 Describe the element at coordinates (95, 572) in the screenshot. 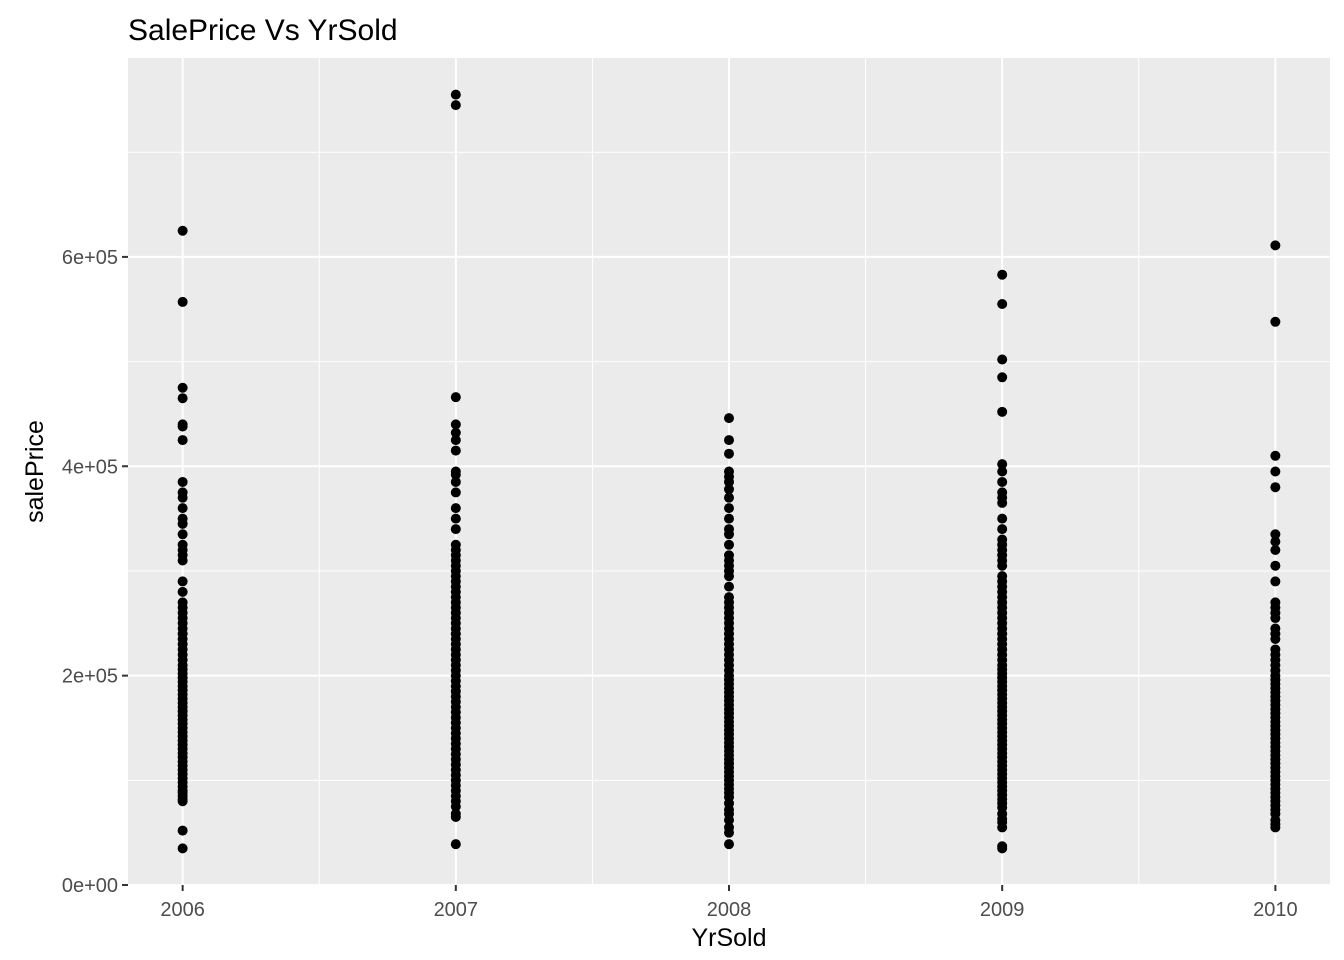

I see `y-axis: 0e+00 2e+05 4e+05 6e+05` at that location.